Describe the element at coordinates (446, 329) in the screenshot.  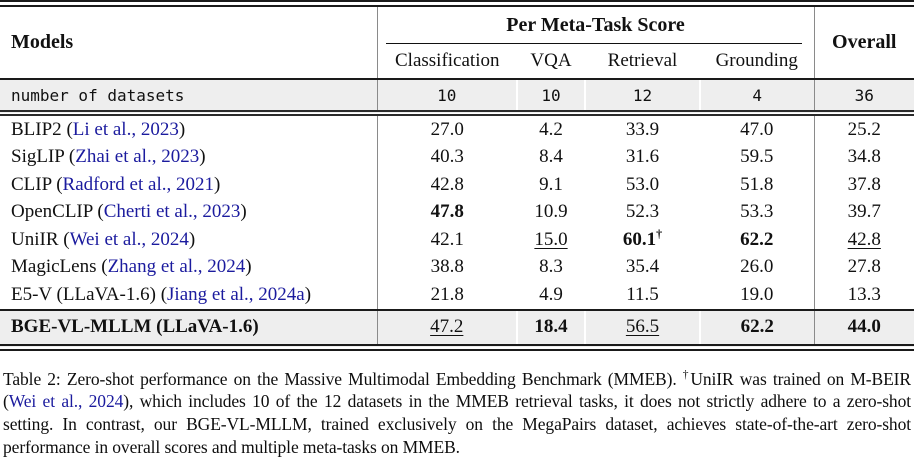
I see `score-cell: 47.2` at that location.